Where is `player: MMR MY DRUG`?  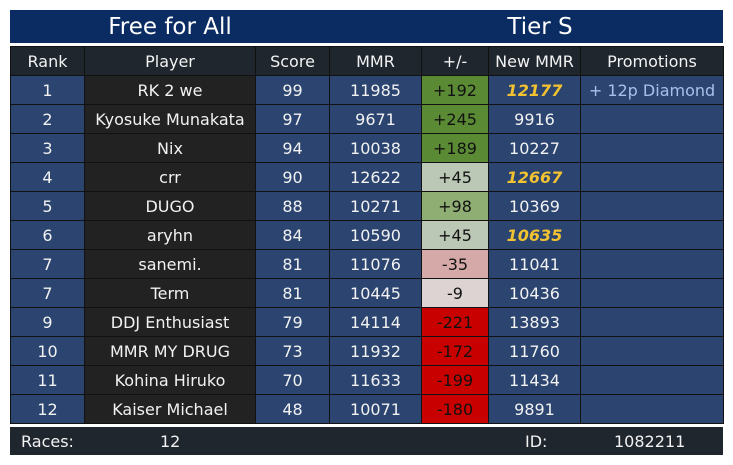
player: MMR MY DRUG is located at coordinates (170, 351).